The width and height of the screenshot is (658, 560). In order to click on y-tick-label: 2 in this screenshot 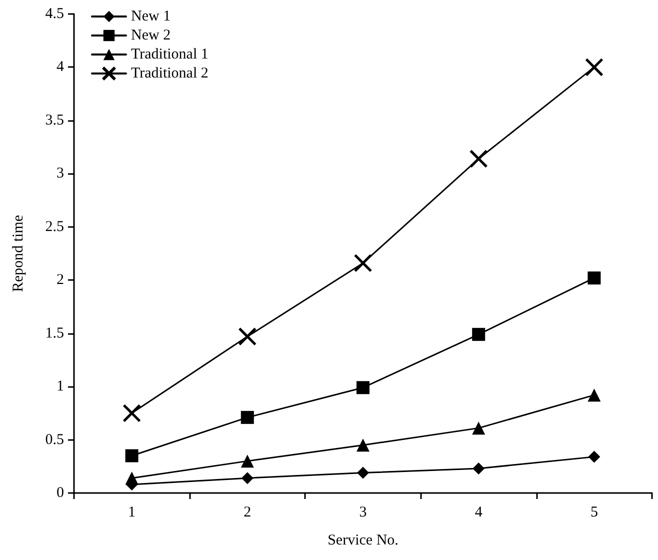, I will do `click(60, 280)`.